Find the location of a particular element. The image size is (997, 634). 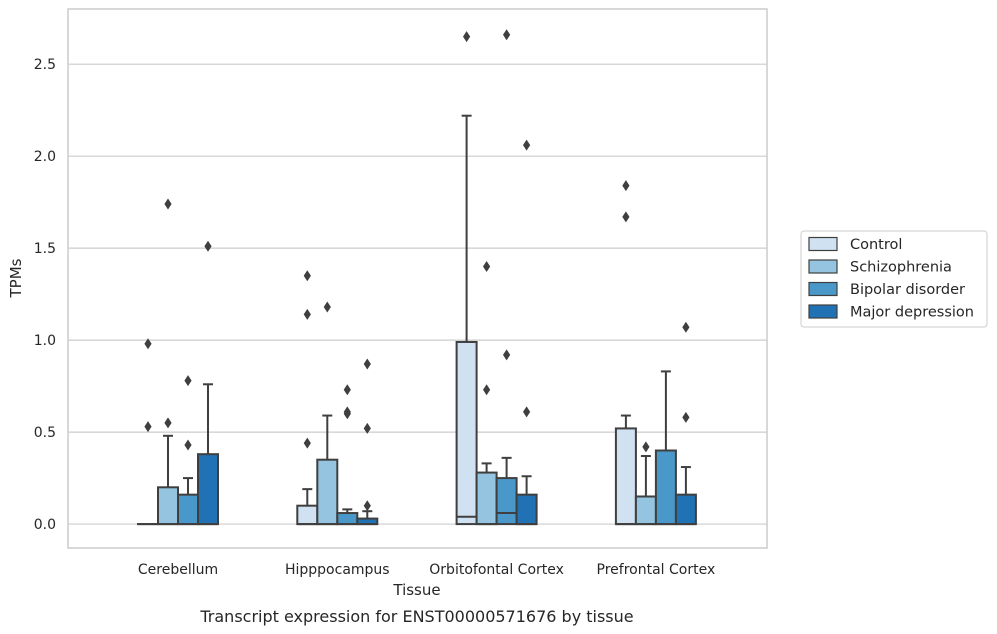

x-tick-label: Orbitofontal Cortex is located at coordinates (496, 570).